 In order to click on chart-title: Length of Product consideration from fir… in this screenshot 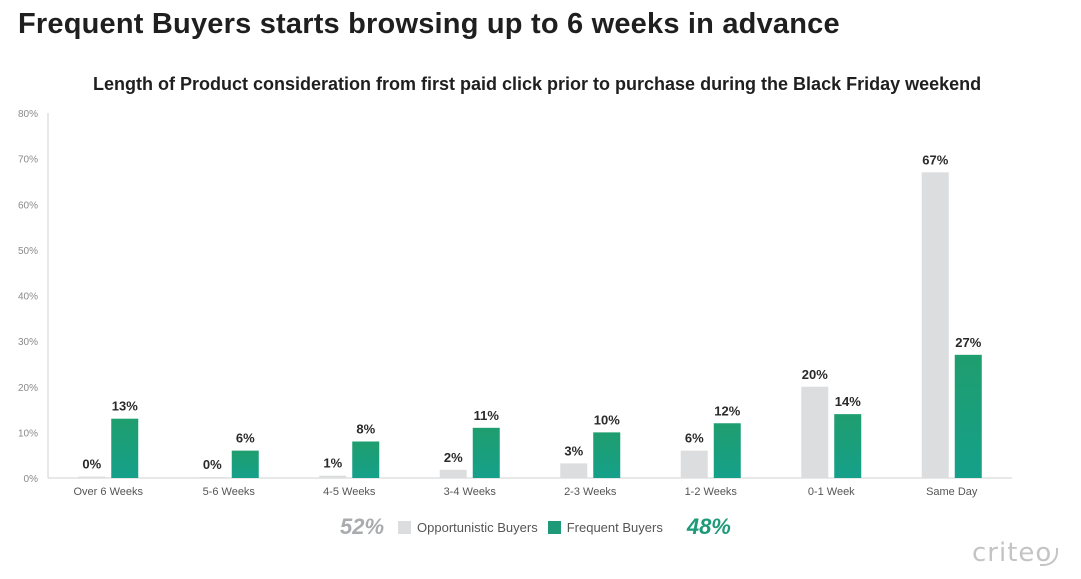, I will do `click(537, 84)`.